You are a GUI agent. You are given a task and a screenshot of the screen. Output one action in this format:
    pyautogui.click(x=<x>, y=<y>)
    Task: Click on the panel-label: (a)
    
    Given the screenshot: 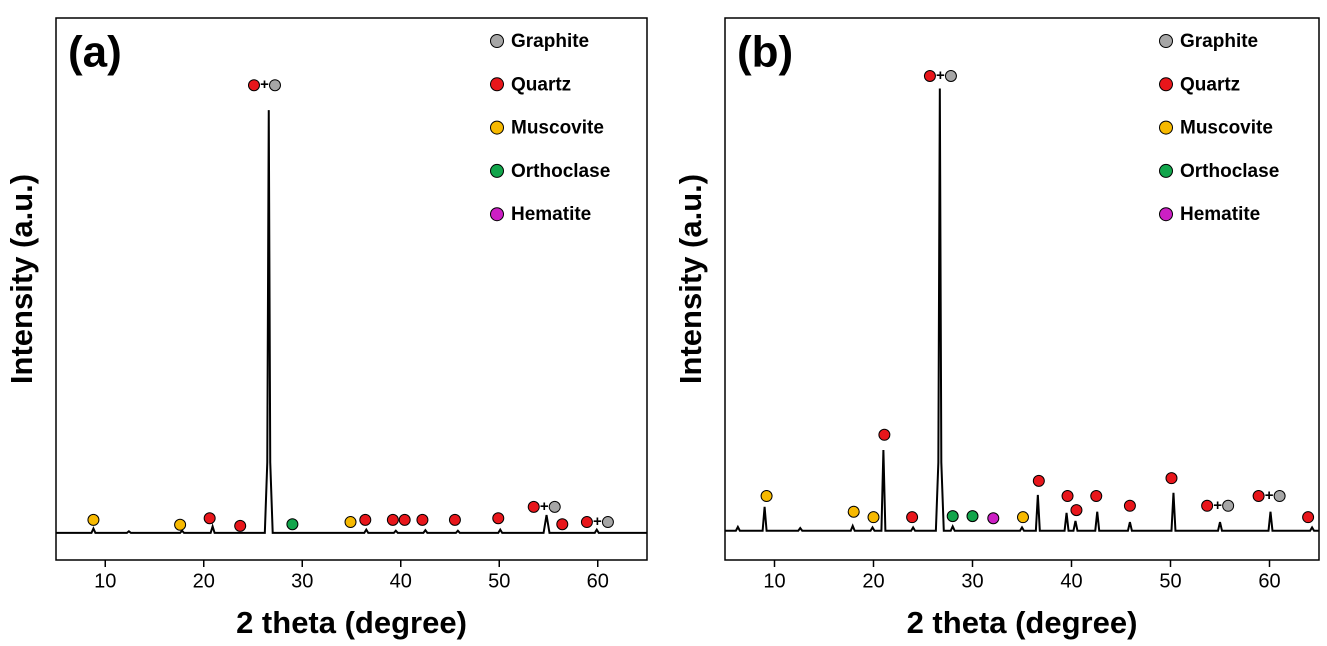 What is the action you would take?
    pyautogui.click(x=95, y=52)
    